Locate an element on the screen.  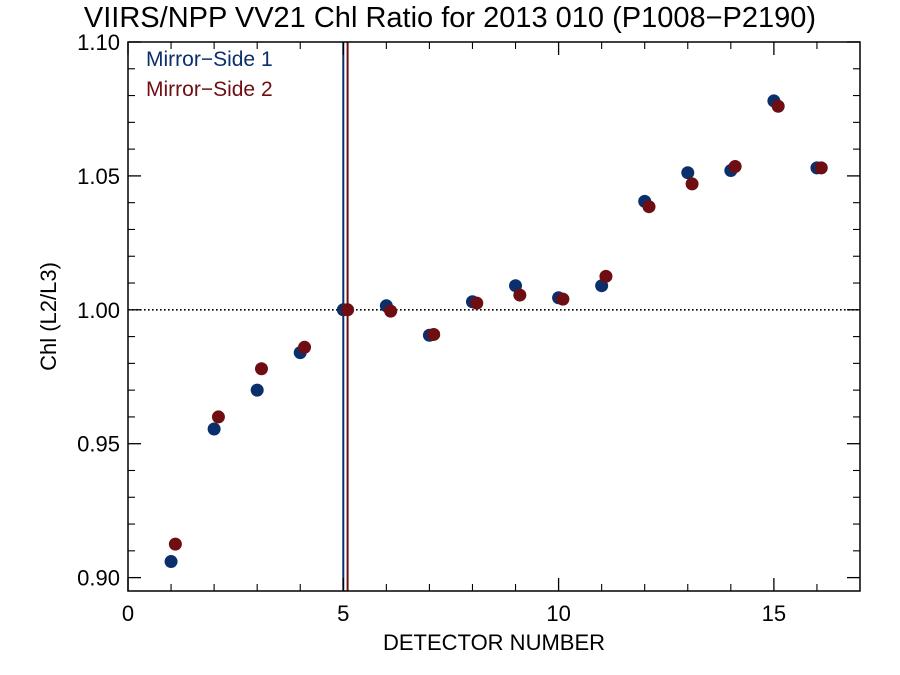
y-tick-label: 0.95 is located at coordinates (98, 444).